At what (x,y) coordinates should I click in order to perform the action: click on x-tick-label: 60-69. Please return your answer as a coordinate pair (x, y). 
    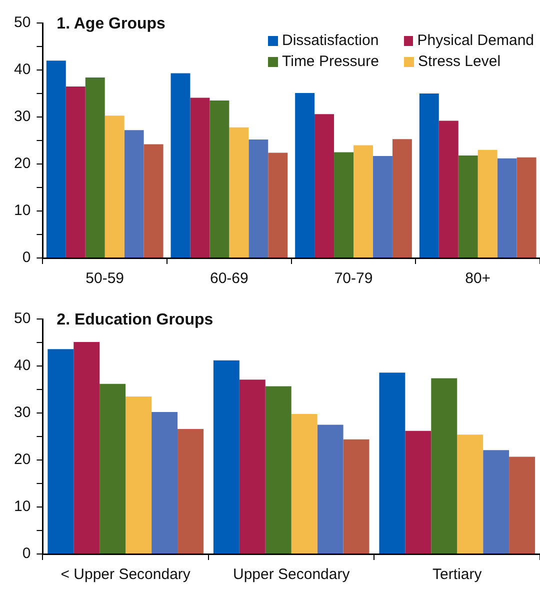
    Looking at the image, I should click on (229, 279).